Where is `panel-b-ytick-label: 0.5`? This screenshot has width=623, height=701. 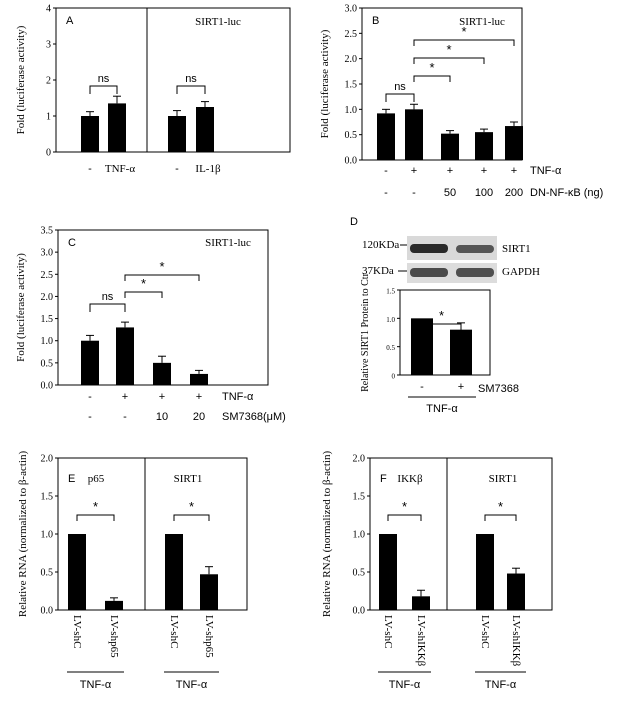 panel-b-ytick-label: 0.5 is located at coordinates (351, 135).